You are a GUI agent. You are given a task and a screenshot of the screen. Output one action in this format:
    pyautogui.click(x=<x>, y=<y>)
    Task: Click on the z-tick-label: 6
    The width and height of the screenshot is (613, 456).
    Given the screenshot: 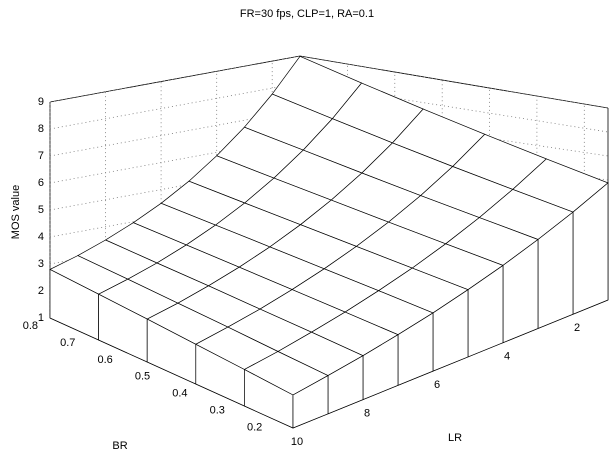 What is the action you would take?
    pyautogui.click(x=41, y=183)
    